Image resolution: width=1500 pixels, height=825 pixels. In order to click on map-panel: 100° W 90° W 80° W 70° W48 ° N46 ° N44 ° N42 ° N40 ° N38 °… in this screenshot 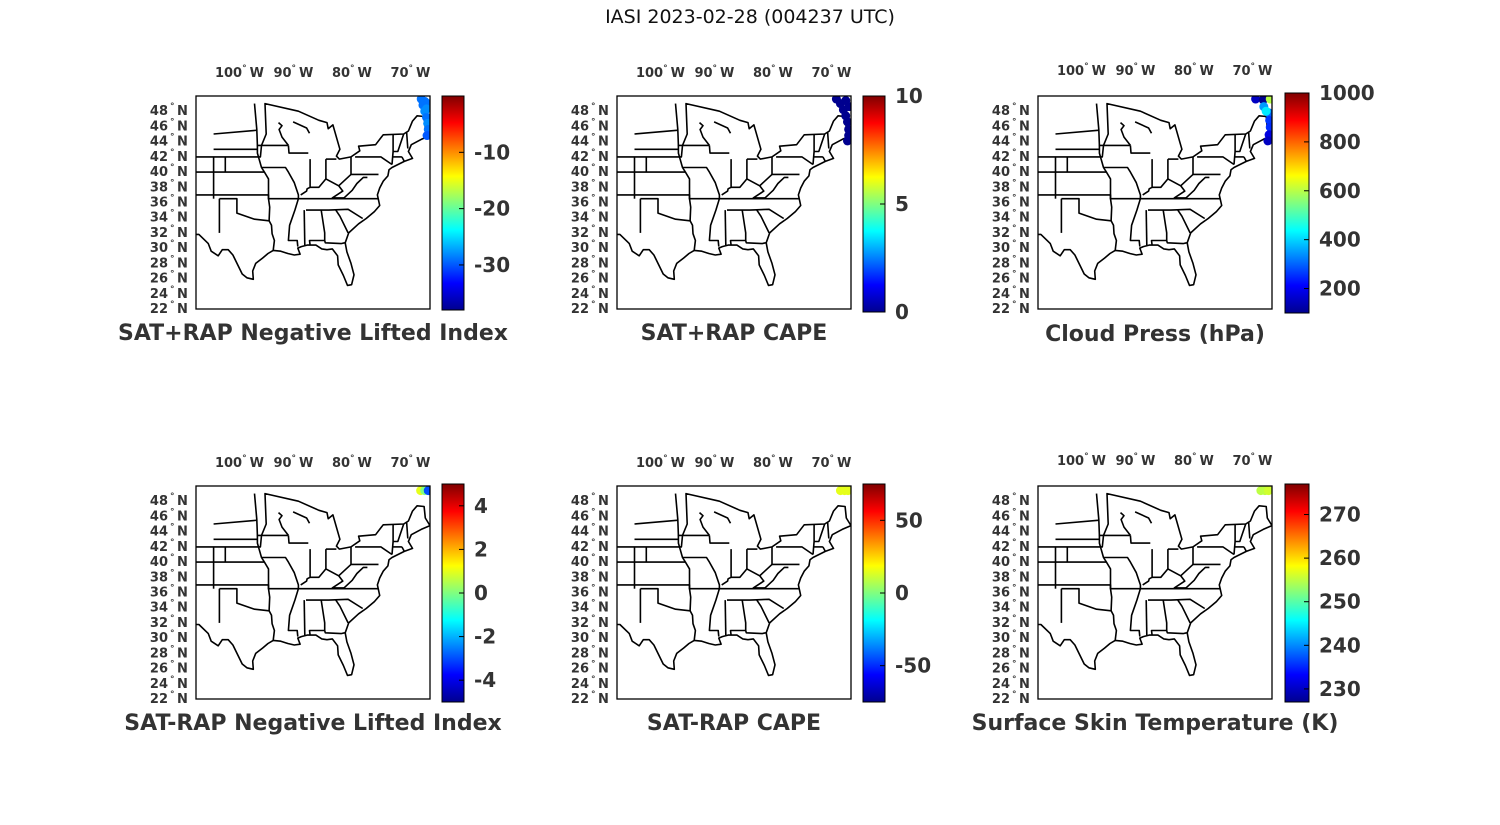, I will do `click(751, 595)`.